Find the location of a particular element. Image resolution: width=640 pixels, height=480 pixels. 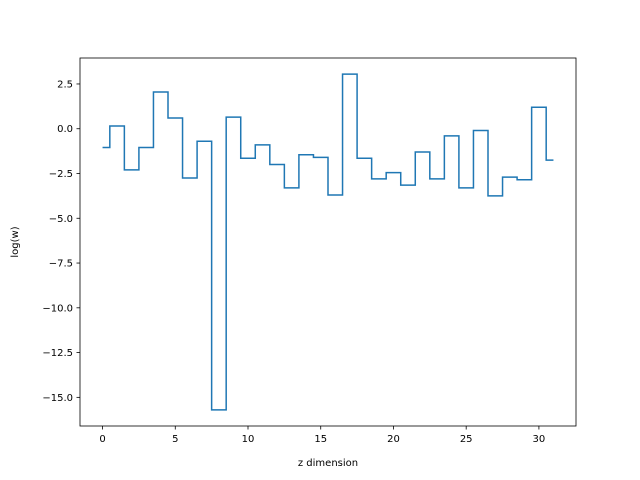

y-tick-label: −10.0 is located at coordinates (57, 308).